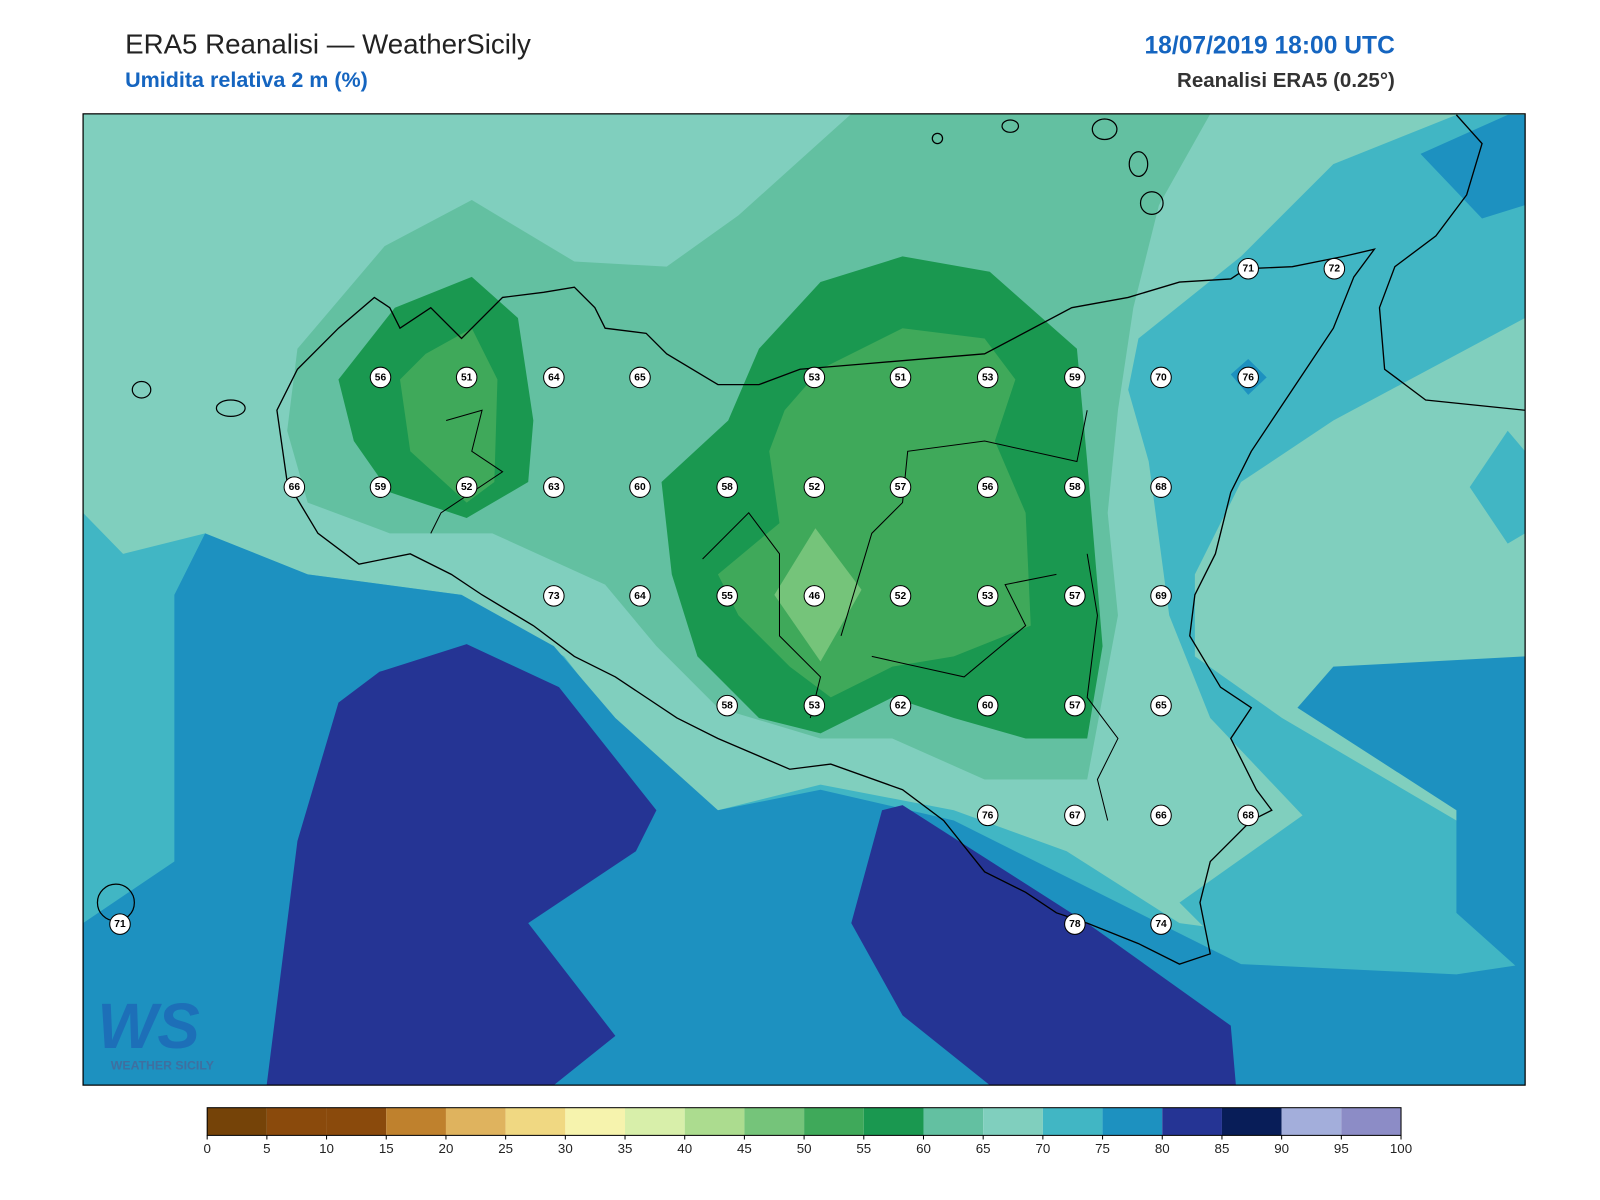 This screenshot has width=1600, height=1200. I want to click on logo: WS, so click(148, 1026).